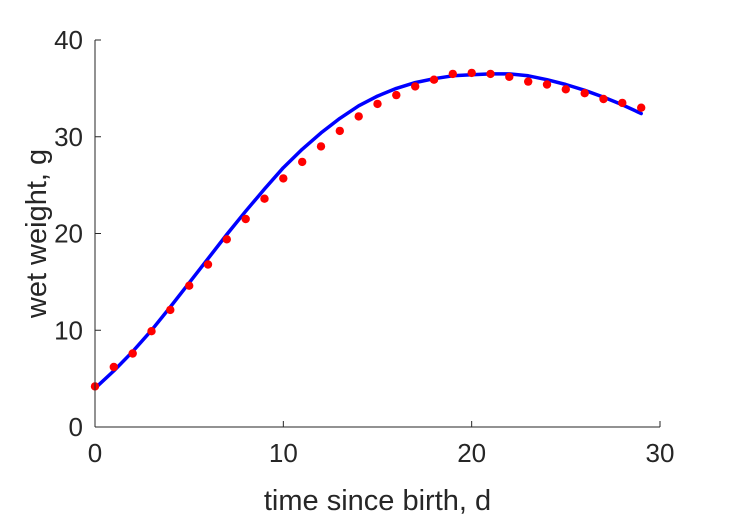 The height and width of the screenshot is (521, 729). I want to click on y-tick-label: 10, so click(68, 330).